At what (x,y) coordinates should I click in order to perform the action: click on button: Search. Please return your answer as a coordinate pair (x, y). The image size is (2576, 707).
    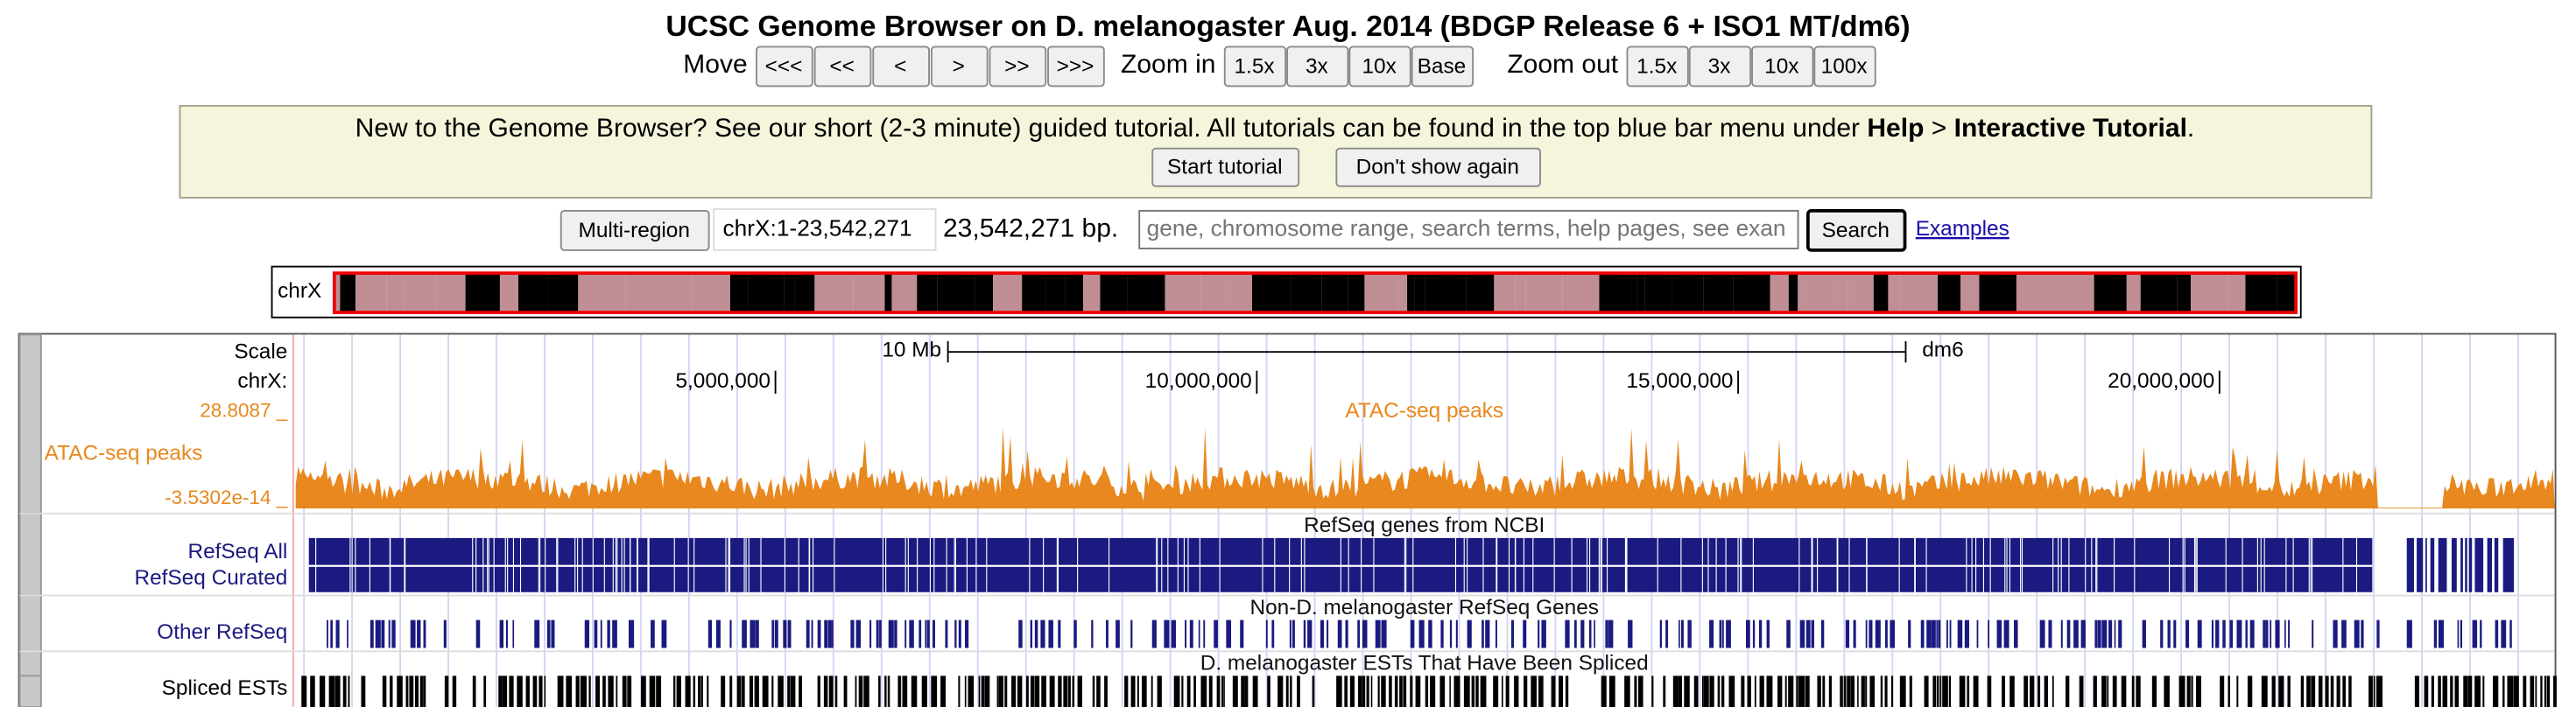
    Looking at the image, I should click on (1856, 230).